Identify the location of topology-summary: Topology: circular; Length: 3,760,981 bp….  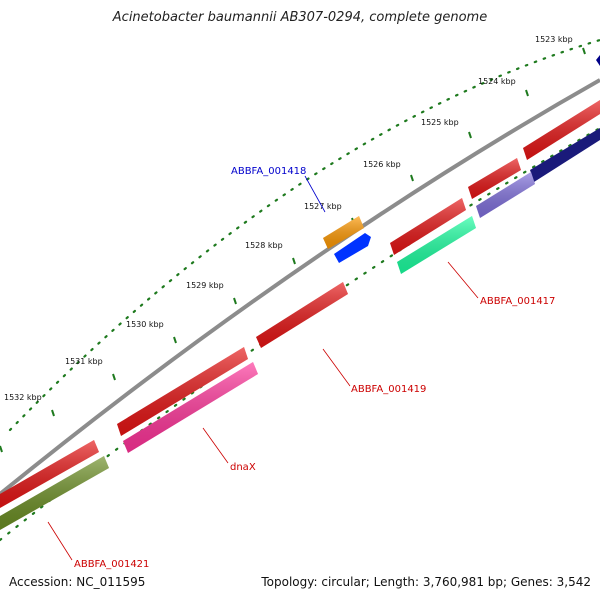
(426, 582).